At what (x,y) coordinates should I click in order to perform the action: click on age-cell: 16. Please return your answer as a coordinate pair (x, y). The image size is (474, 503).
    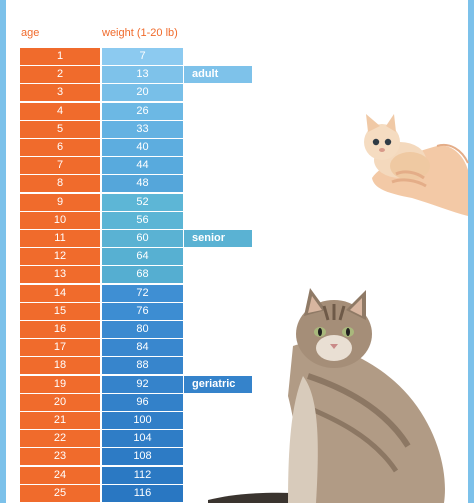
    Looking at the image, I should click on (60, 329).